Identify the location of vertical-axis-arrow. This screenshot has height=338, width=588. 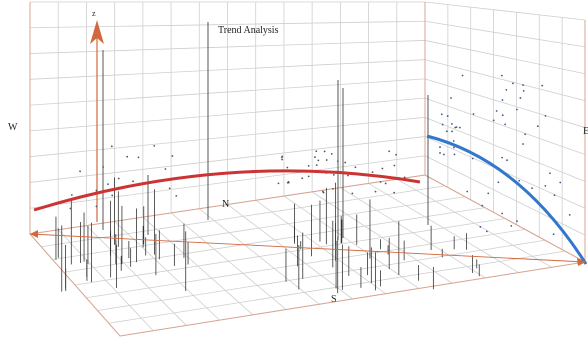
(97, 32).